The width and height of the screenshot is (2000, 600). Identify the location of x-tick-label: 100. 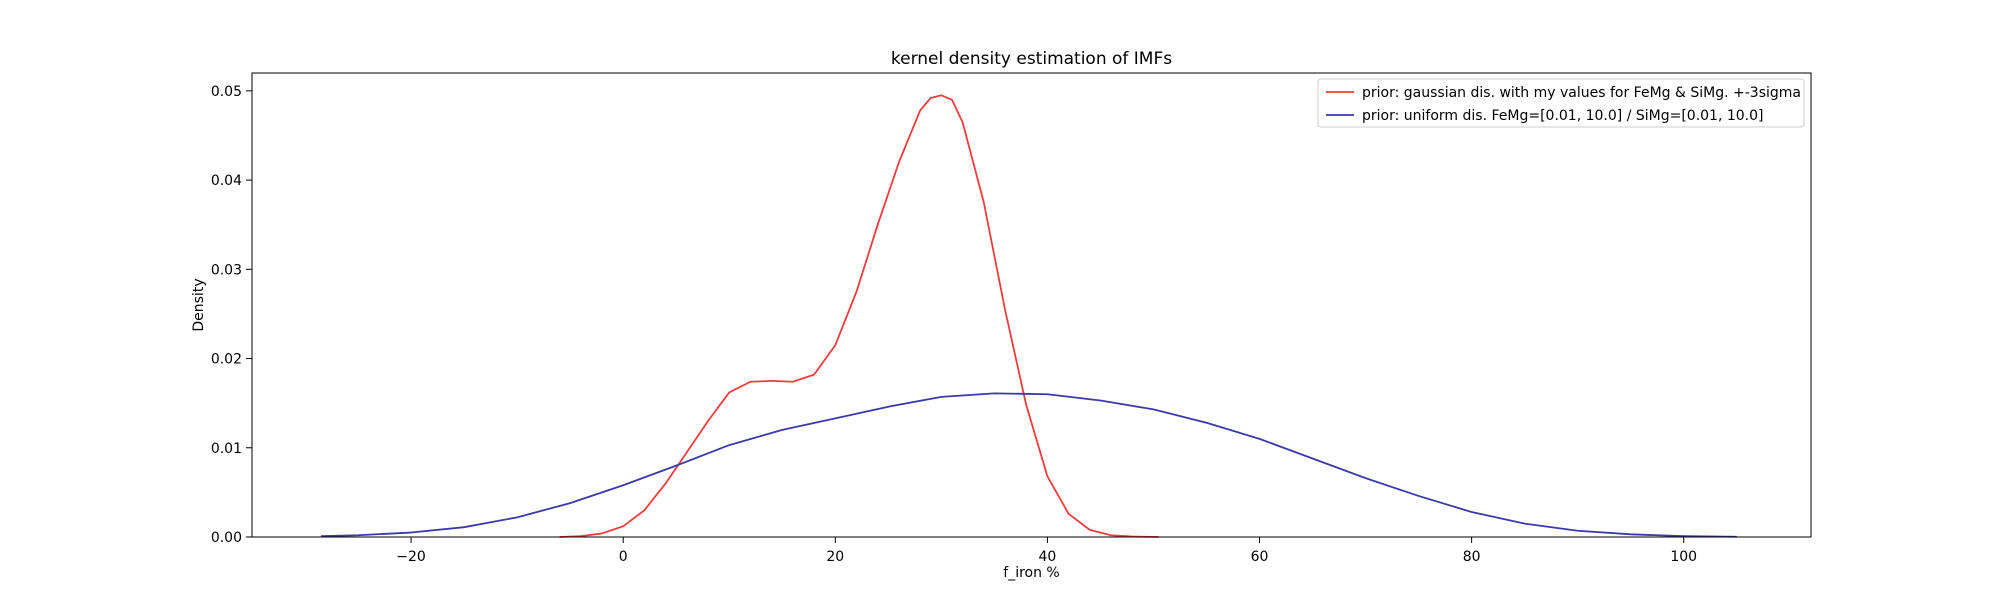
(1683, 557).